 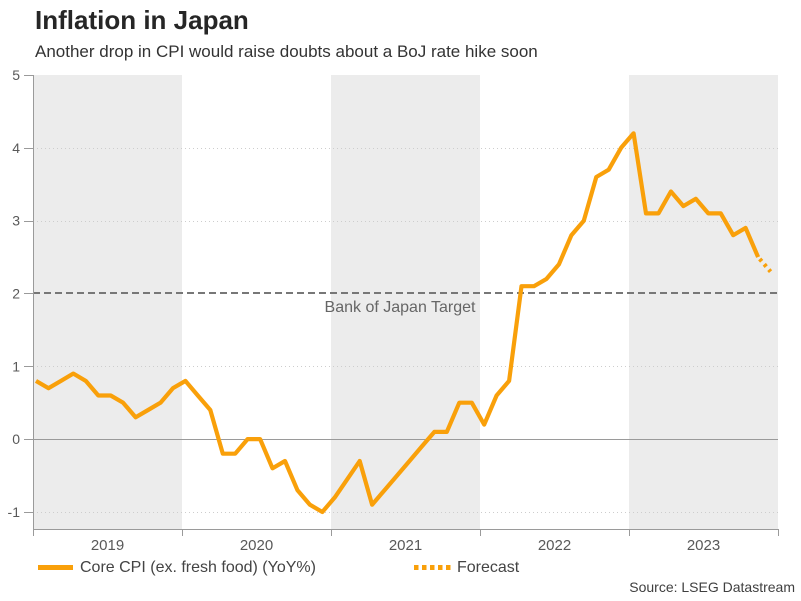 What do you see at coordinates (198, 567) in the screenshot?
I see `core-cpi-legend-label: Core CPI (ex. fresh food) (YoY%)` at bounding box center [198, 567].